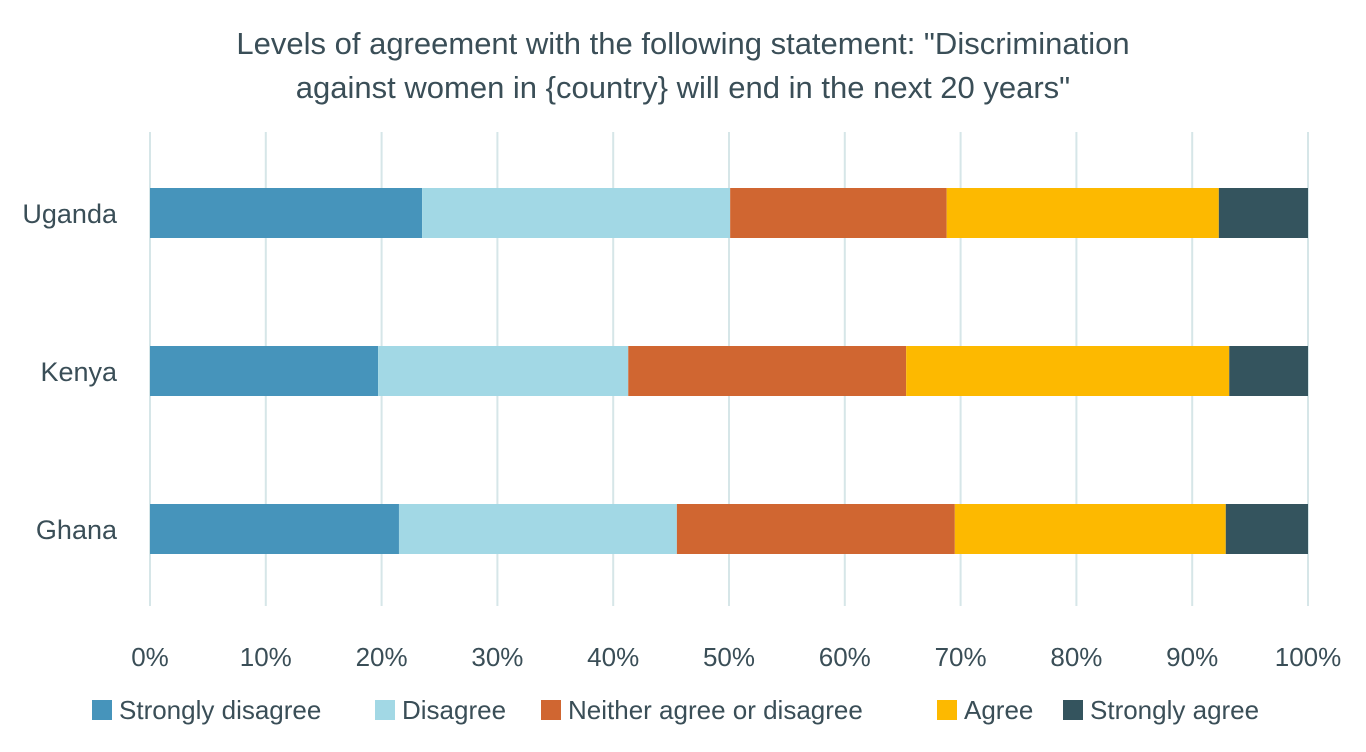  What do you see at coordinates (767, 371) in the screenshot?
I see `bar-segment-kenya-neither-agree-or-disagree` at bounding box center [767, 371].